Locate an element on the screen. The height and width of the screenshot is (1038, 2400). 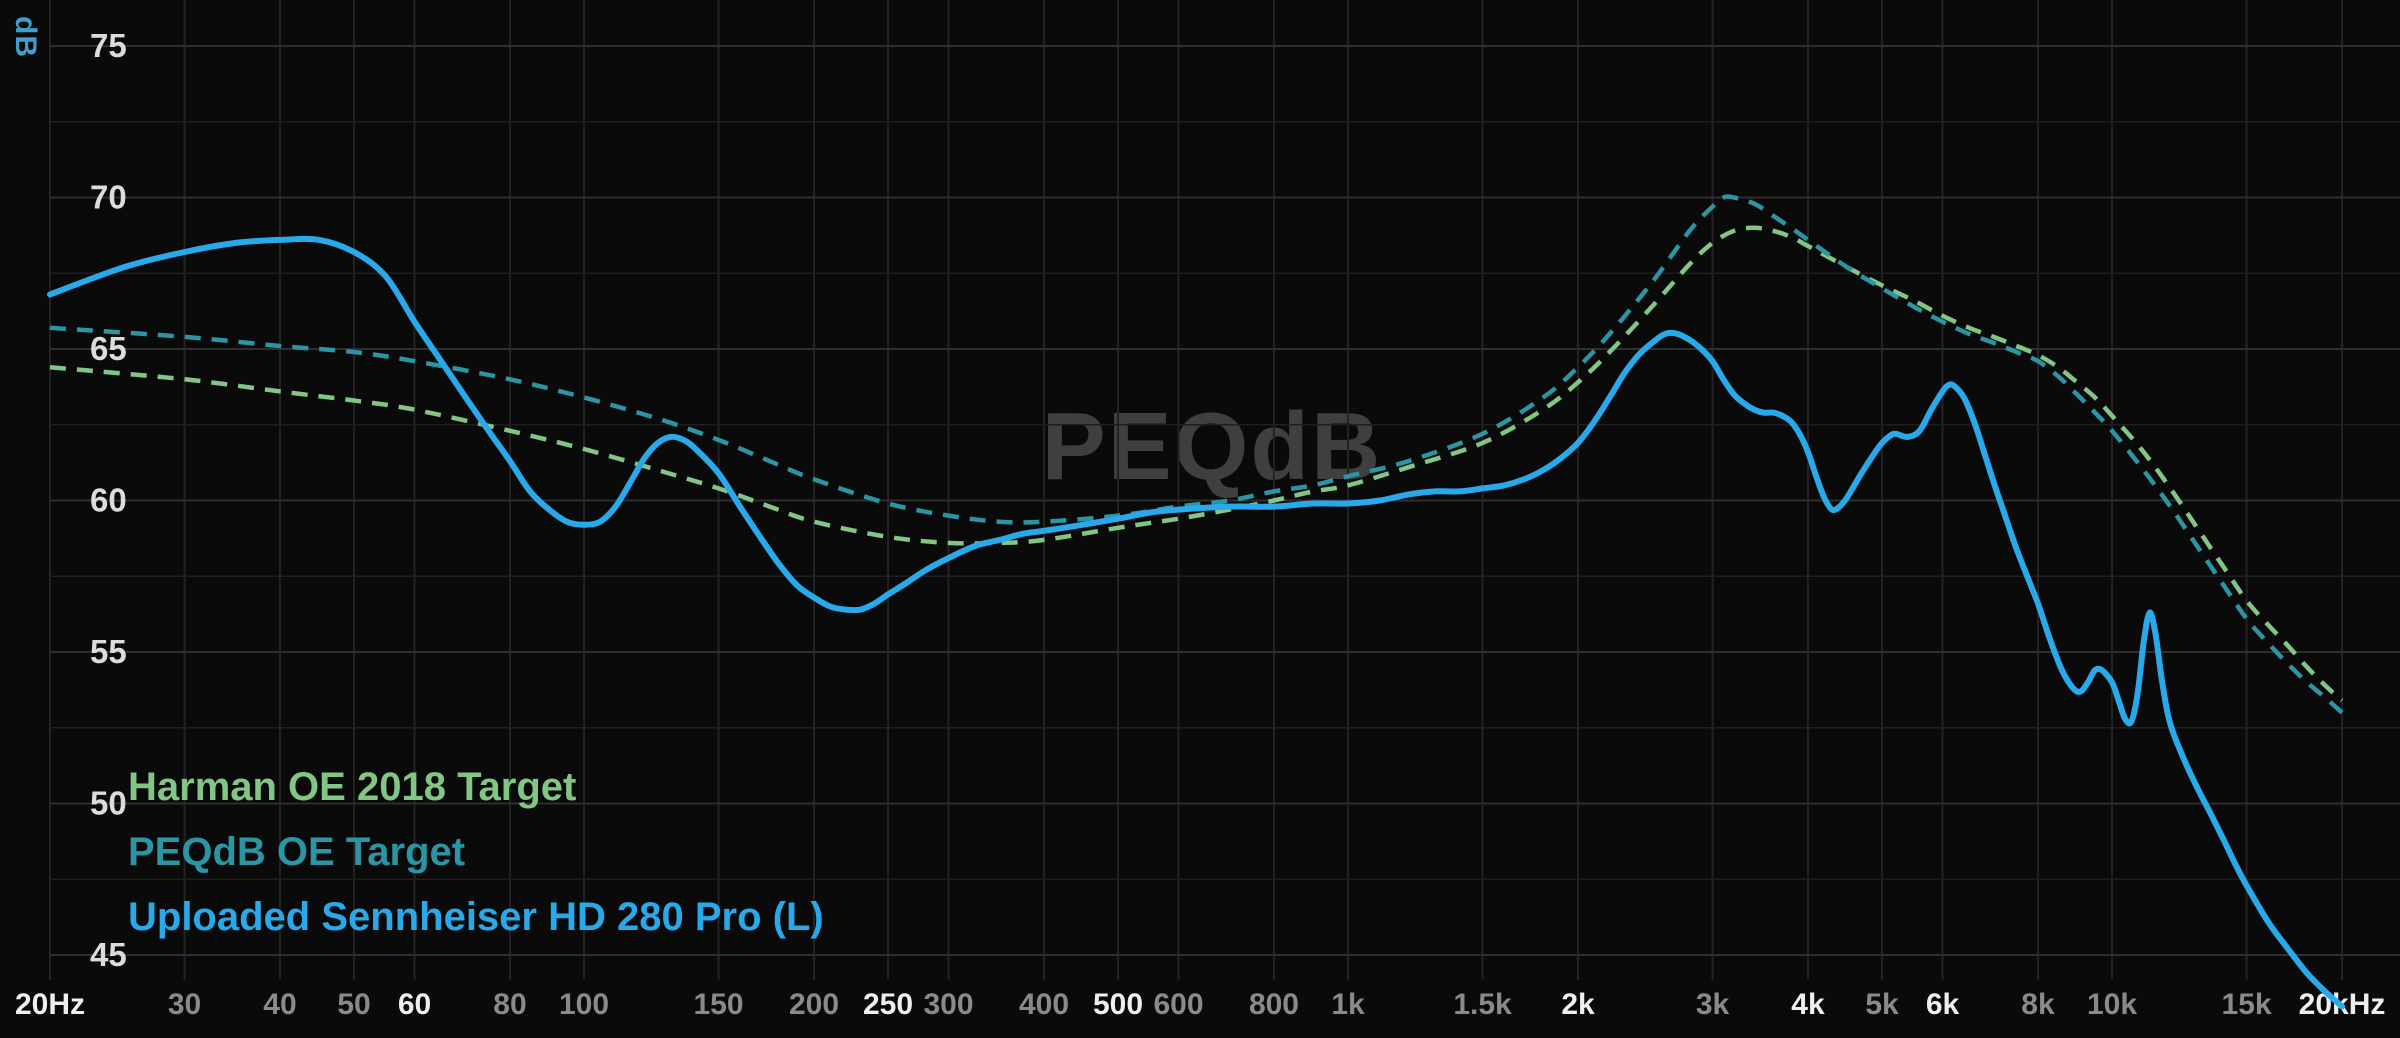
y-tick-label: 75 is located at coordinates (108, 45).